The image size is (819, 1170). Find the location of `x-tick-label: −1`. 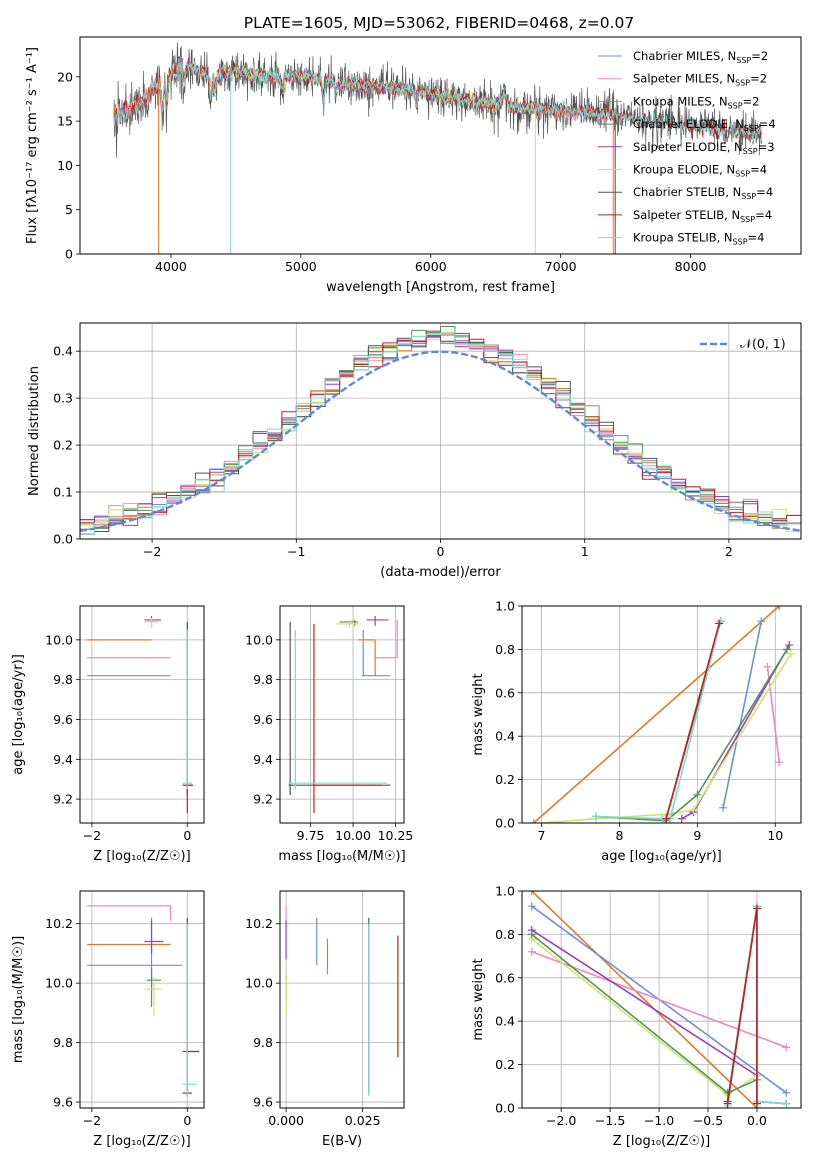

x-tick-label: −1 is located at coordinates (296, 551).